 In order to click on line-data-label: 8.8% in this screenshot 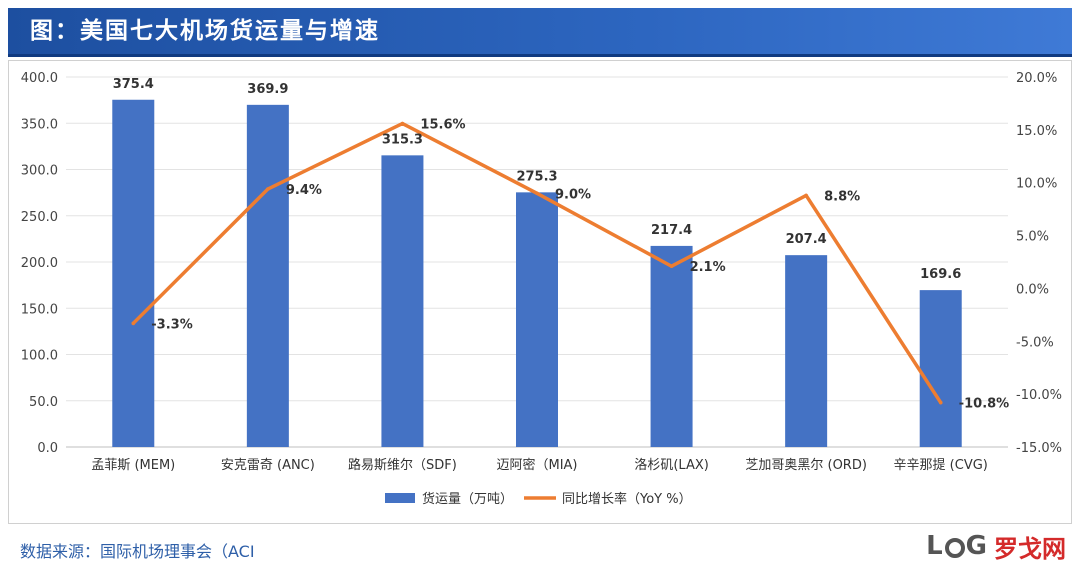, I will do `click(842, 196)`.